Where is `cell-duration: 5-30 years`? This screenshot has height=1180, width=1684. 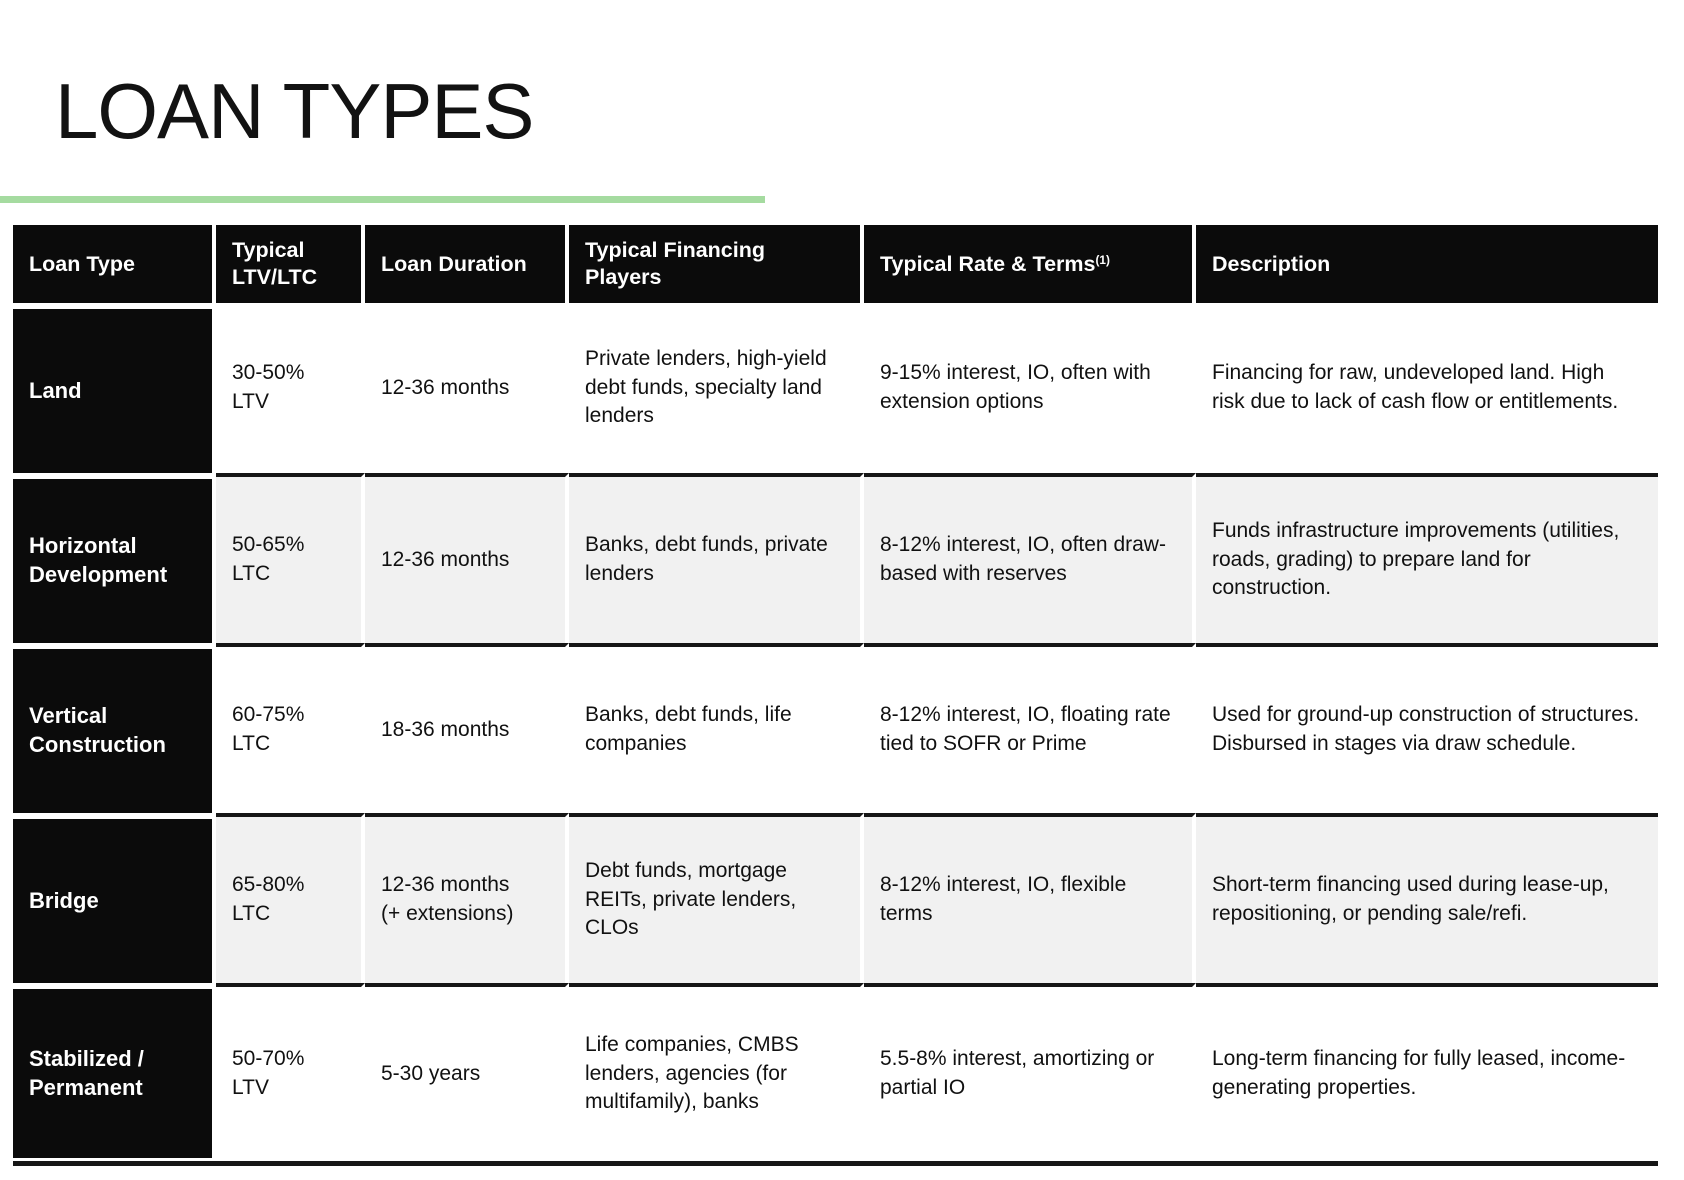
cell-duration: 5-30 years is located at coordinates (467, 1072).